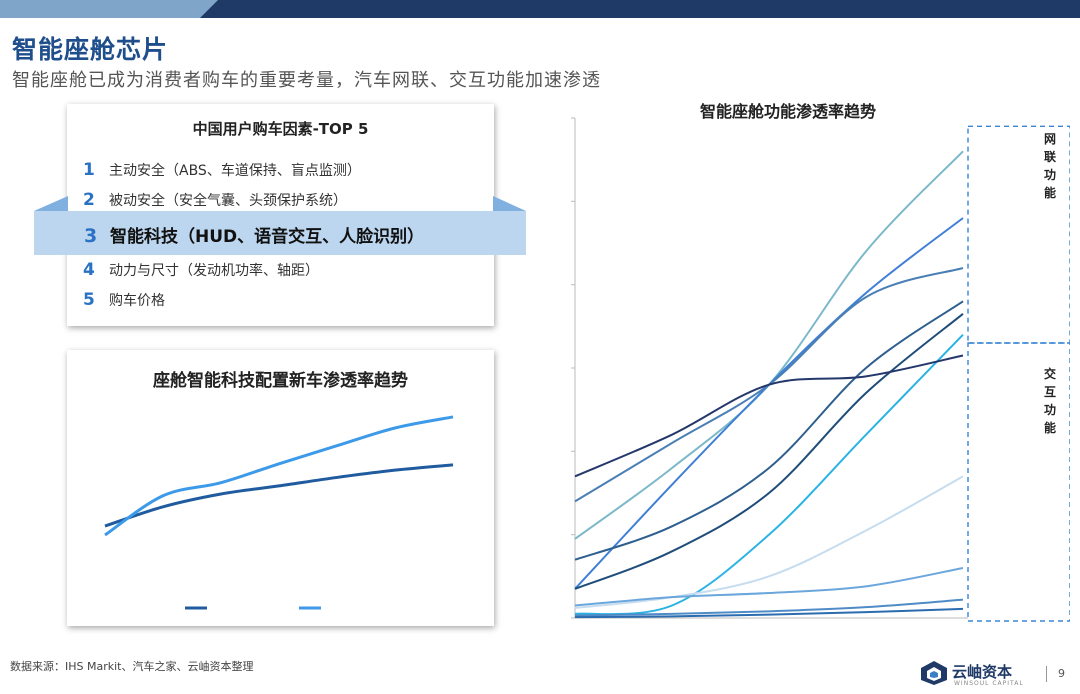  I want to click on top5-item-4: 4 动力与尺寸（发动机功率、轴距）, so click(201, 270).